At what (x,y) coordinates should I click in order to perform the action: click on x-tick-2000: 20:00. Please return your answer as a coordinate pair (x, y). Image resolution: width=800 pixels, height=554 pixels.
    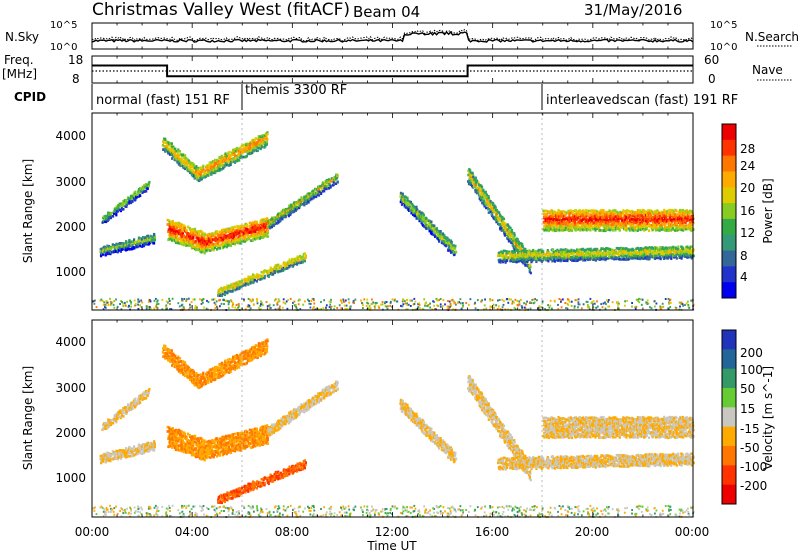
    Looking at the image, I should click on (592, 532).